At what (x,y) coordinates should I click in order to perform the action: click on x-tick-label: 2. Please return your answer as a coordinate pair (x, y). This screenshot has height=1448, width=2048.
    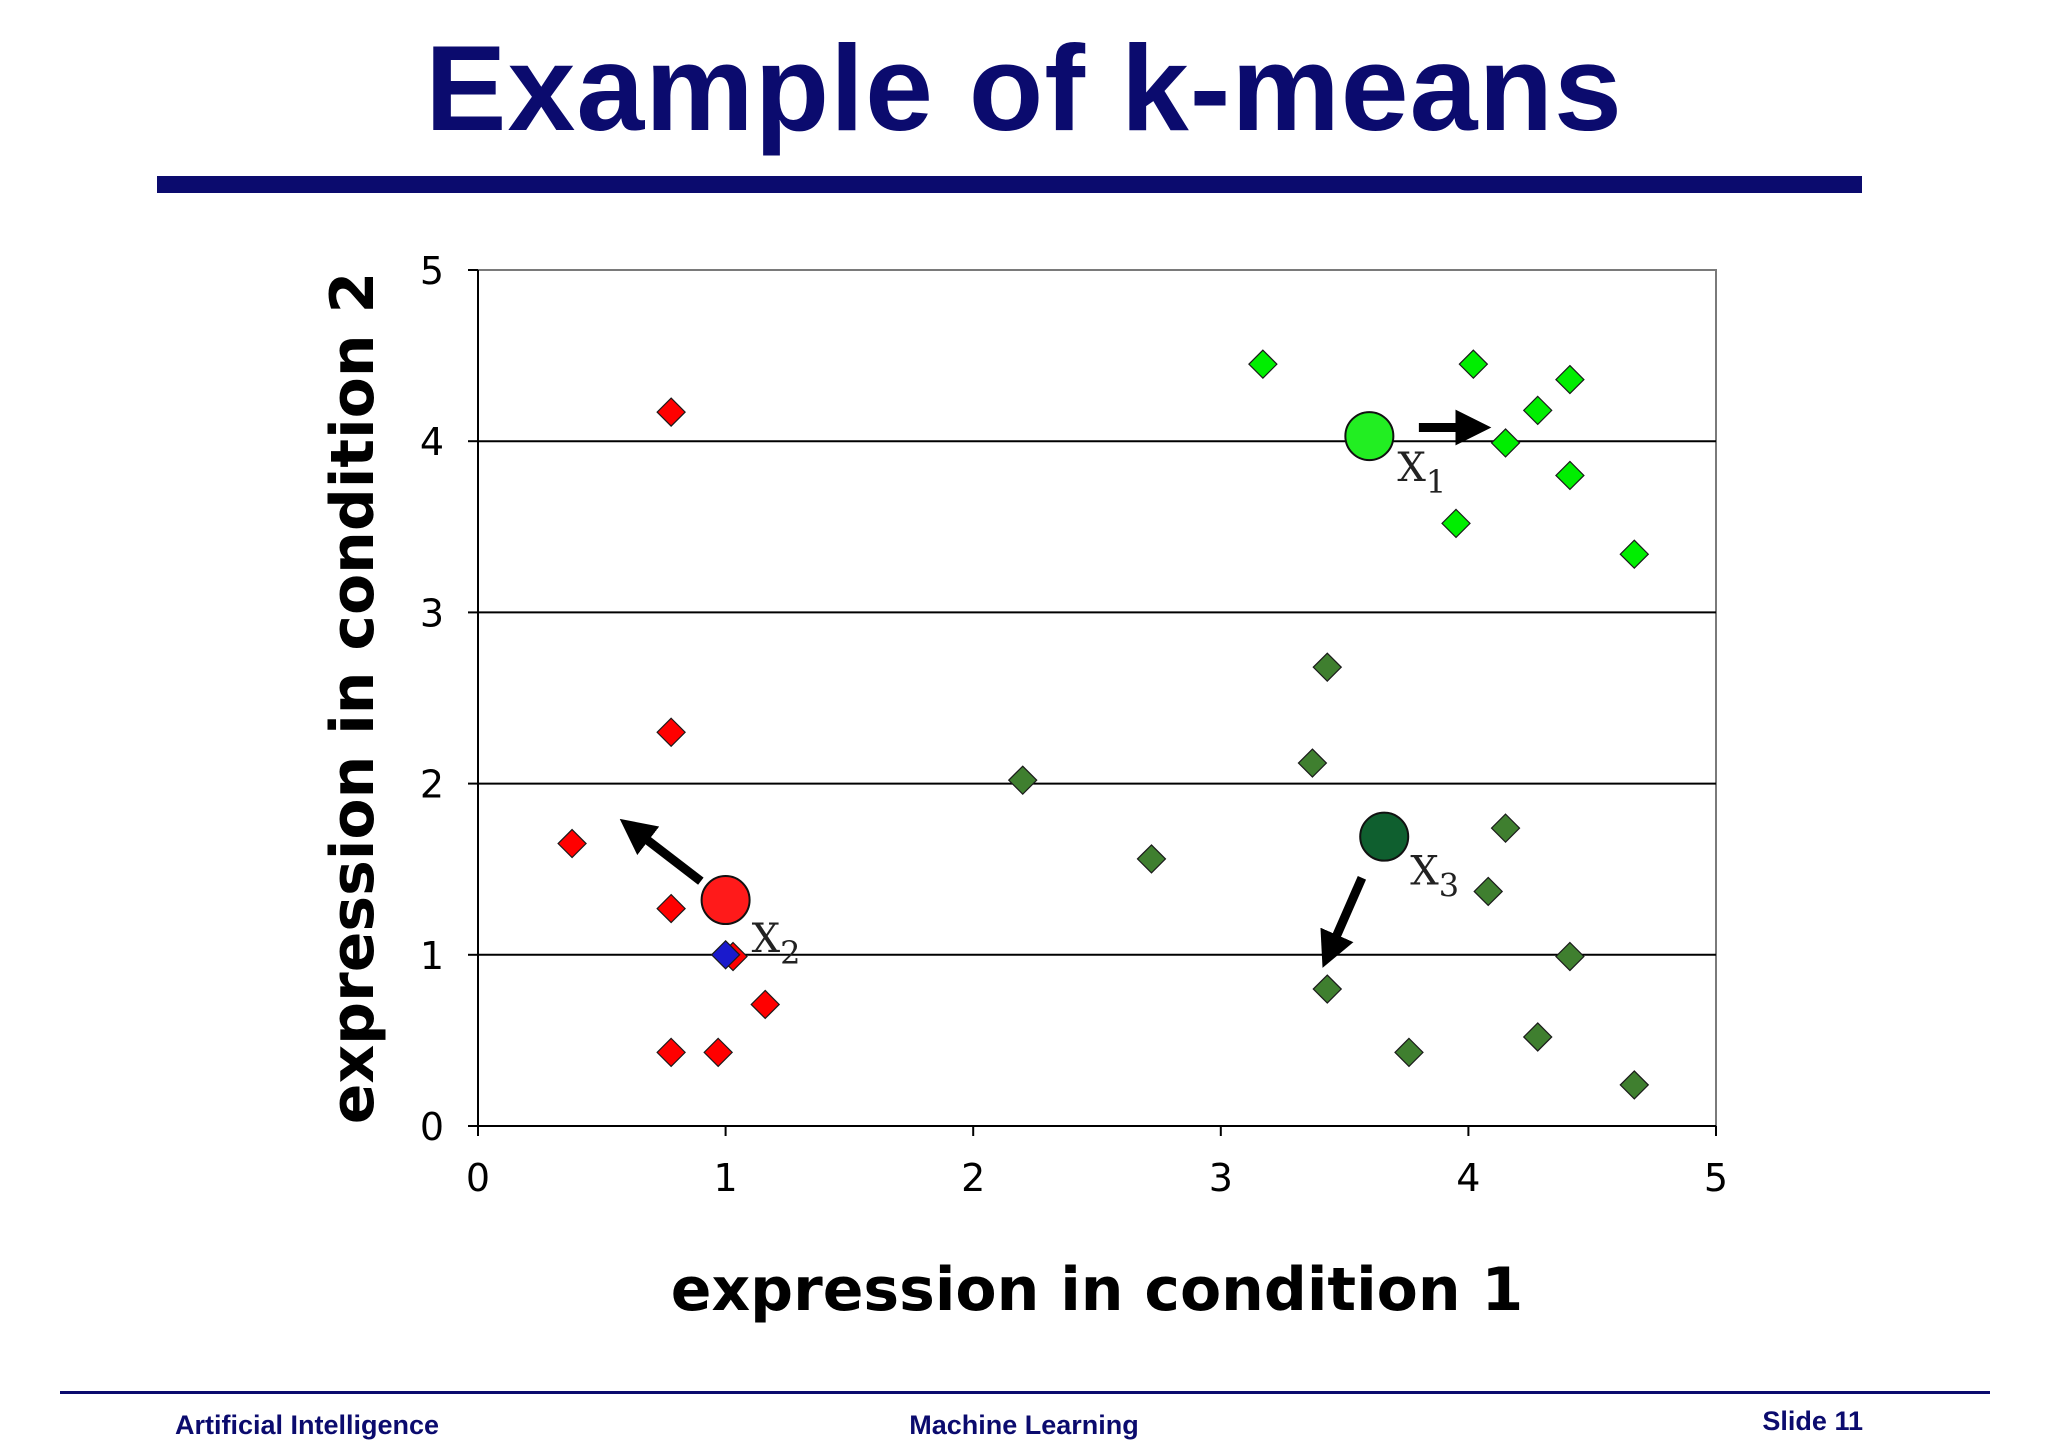
    Looking at the image, I should click on (973, 1178).